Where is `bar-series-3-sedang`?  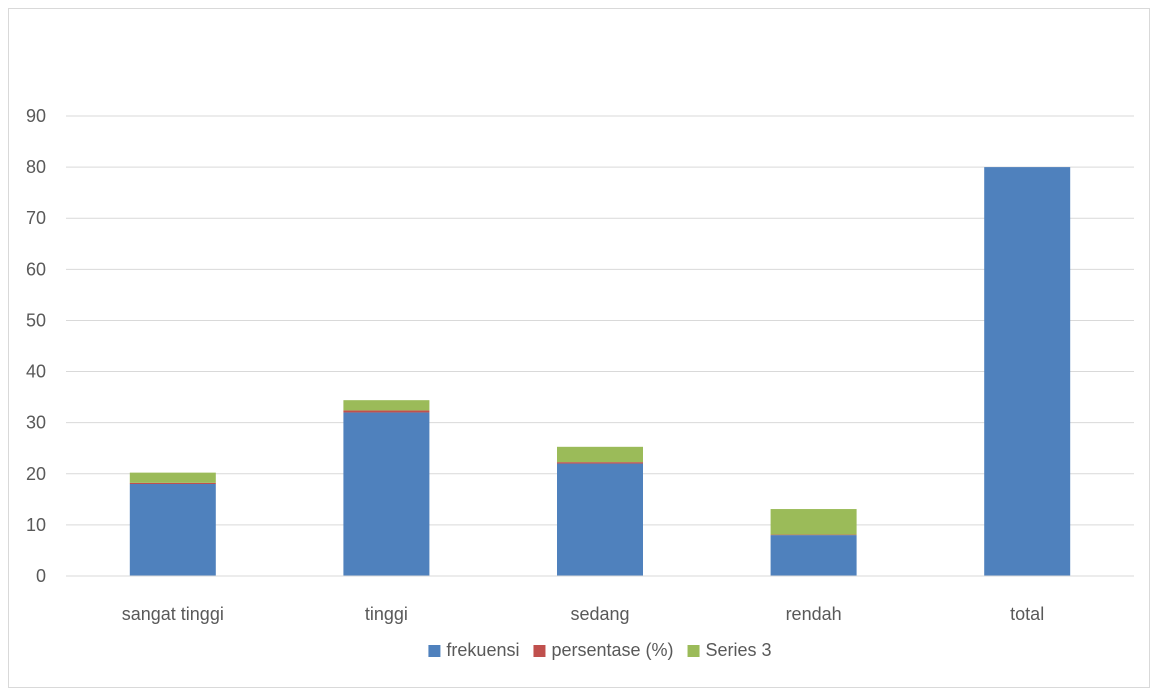
bar-series-3-sedang is located at coordinates (600, 454).